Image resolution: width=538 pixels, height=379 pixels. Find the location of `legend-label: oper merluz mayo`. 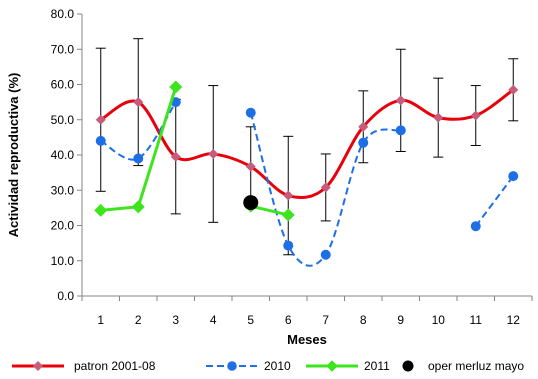

legend-label: oper merluz mayo is located at coordinates (476, 366).